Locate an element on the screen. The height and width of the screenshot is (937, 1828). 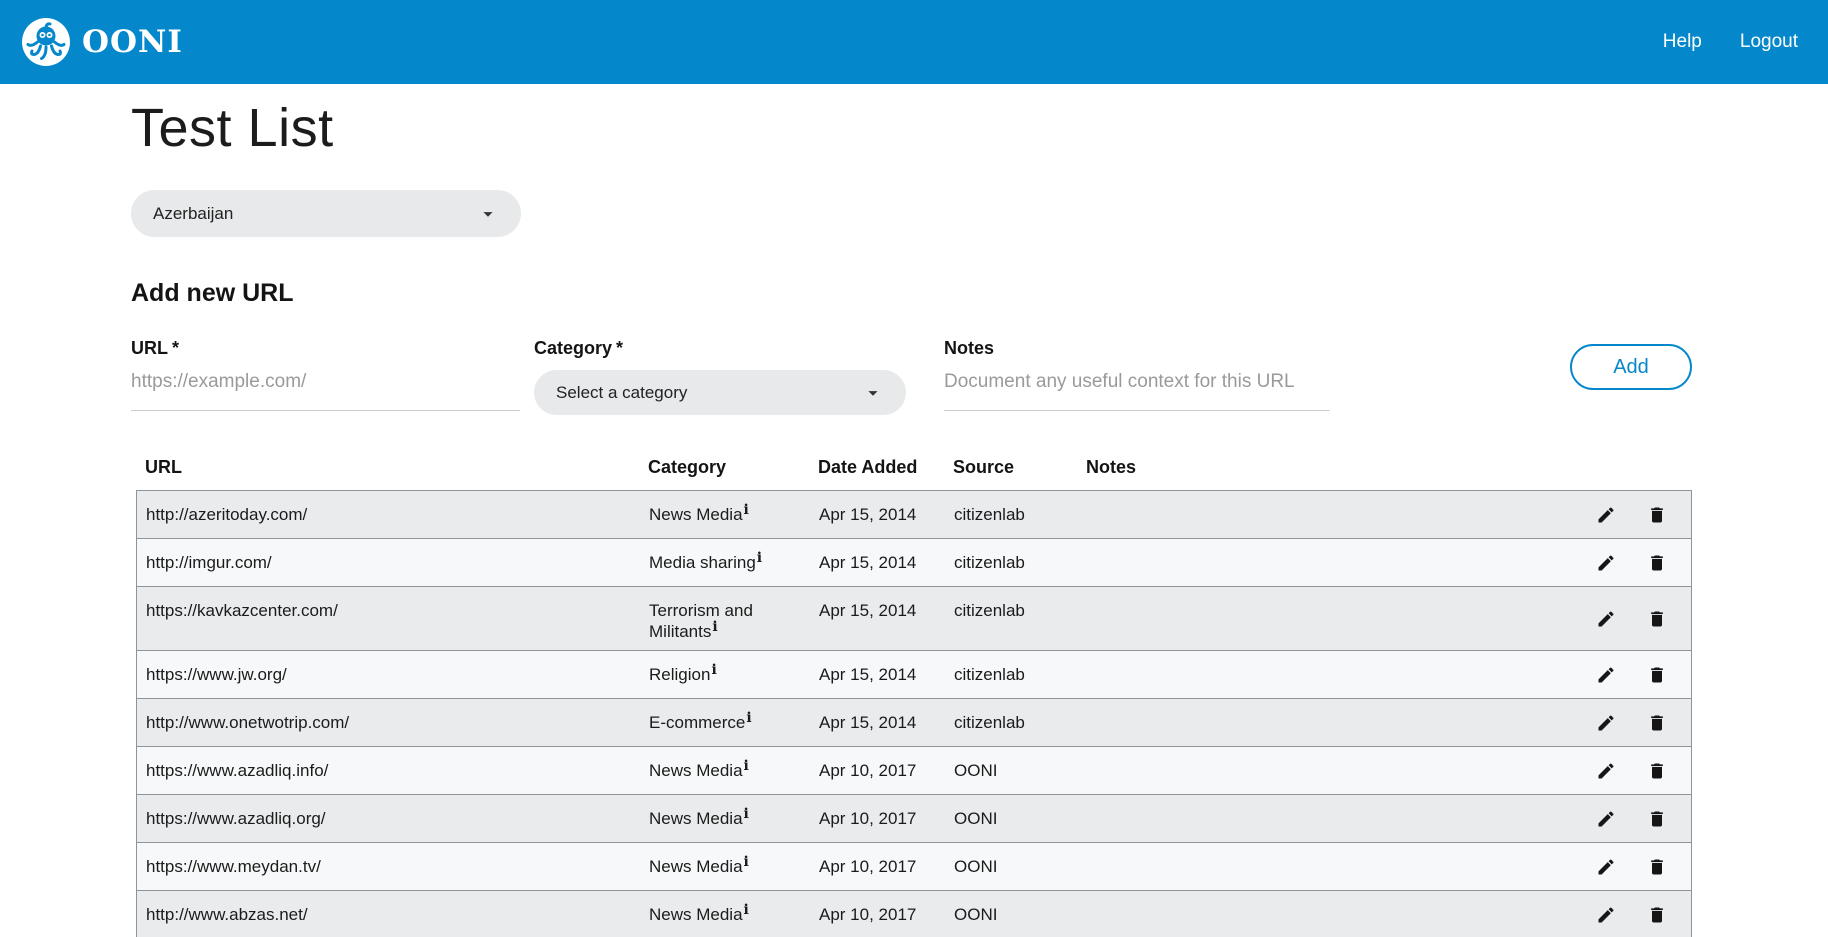
notes-input is located at coordinates (1137, 391).